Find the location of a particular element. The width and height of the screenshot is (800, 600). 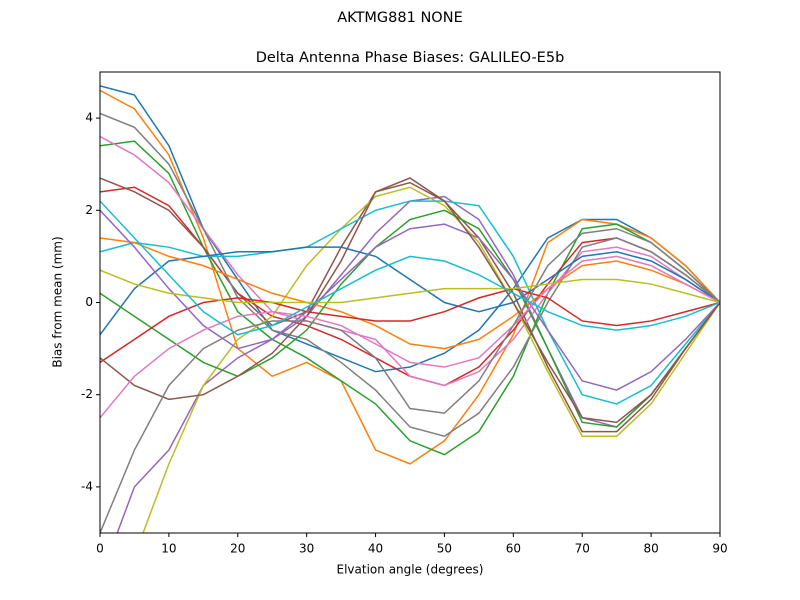

x-tick-label: 40 is located at coordinates (375, 549).